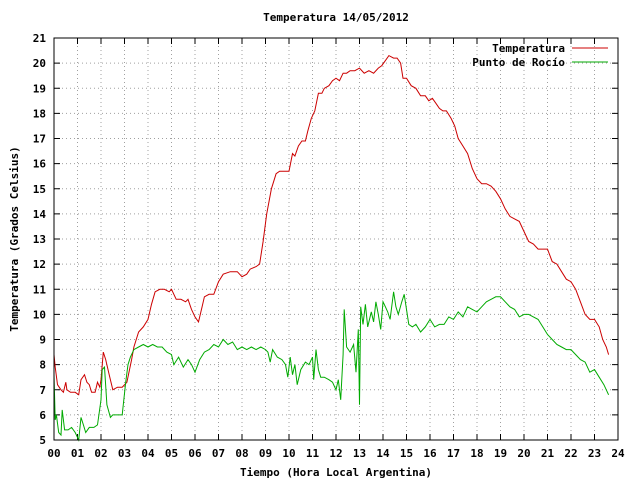 Image resolution: width=640 pixels, height=480 pixels. Describe the element at coordinates (78, 453) in the screenshot. I see `x-tick-label: 01` at that location.